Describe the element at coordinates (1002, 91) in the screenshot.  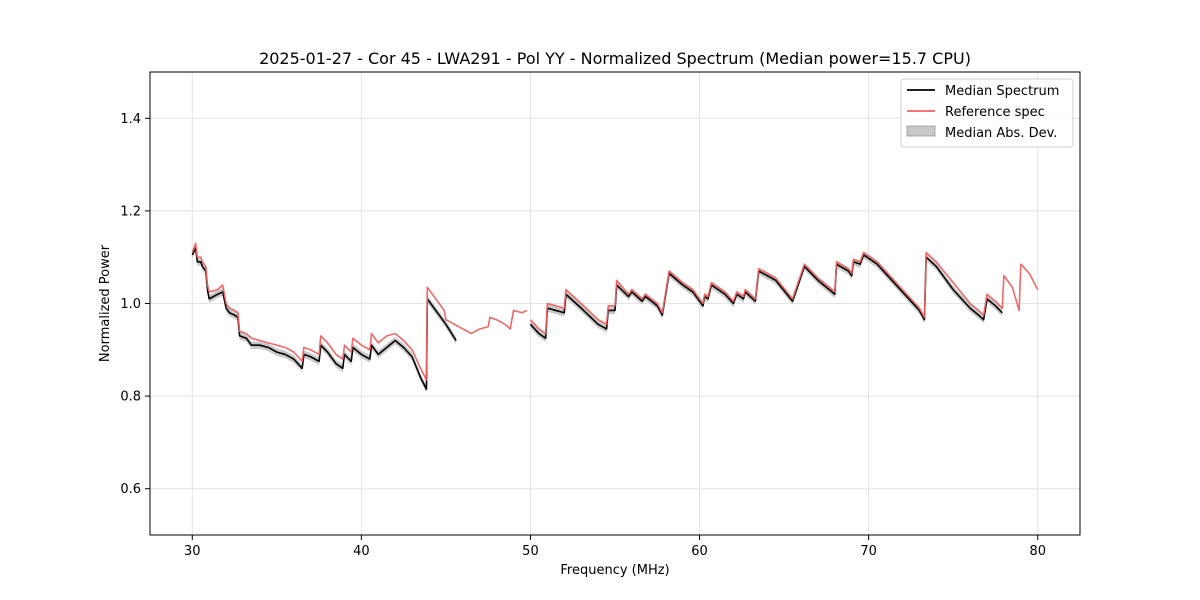
I see `legend-label-median: Median Spectrum` at that location.